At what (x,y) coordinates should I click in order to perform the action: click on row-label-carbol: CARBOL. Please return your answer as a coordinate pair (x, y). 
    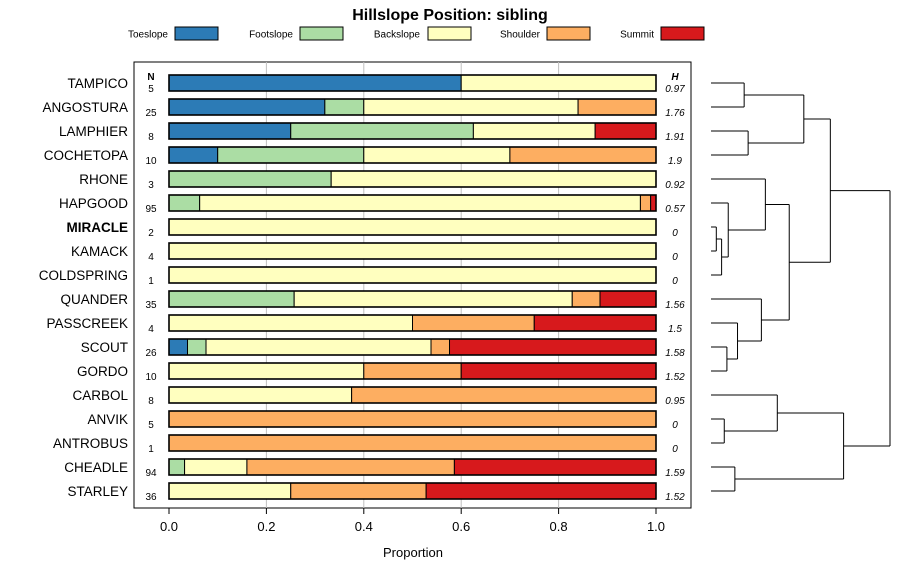
    Looking at the image, I should click on (100, 395).